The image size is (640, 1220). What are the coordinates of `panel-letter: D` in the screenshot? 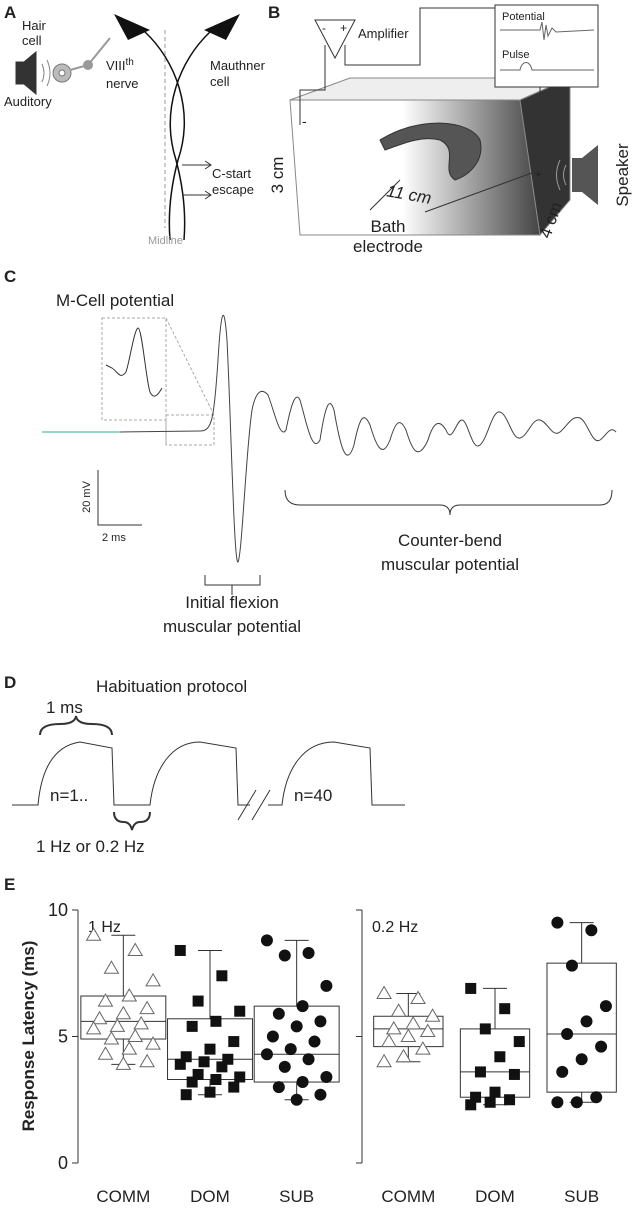 It's located at (10, 682).